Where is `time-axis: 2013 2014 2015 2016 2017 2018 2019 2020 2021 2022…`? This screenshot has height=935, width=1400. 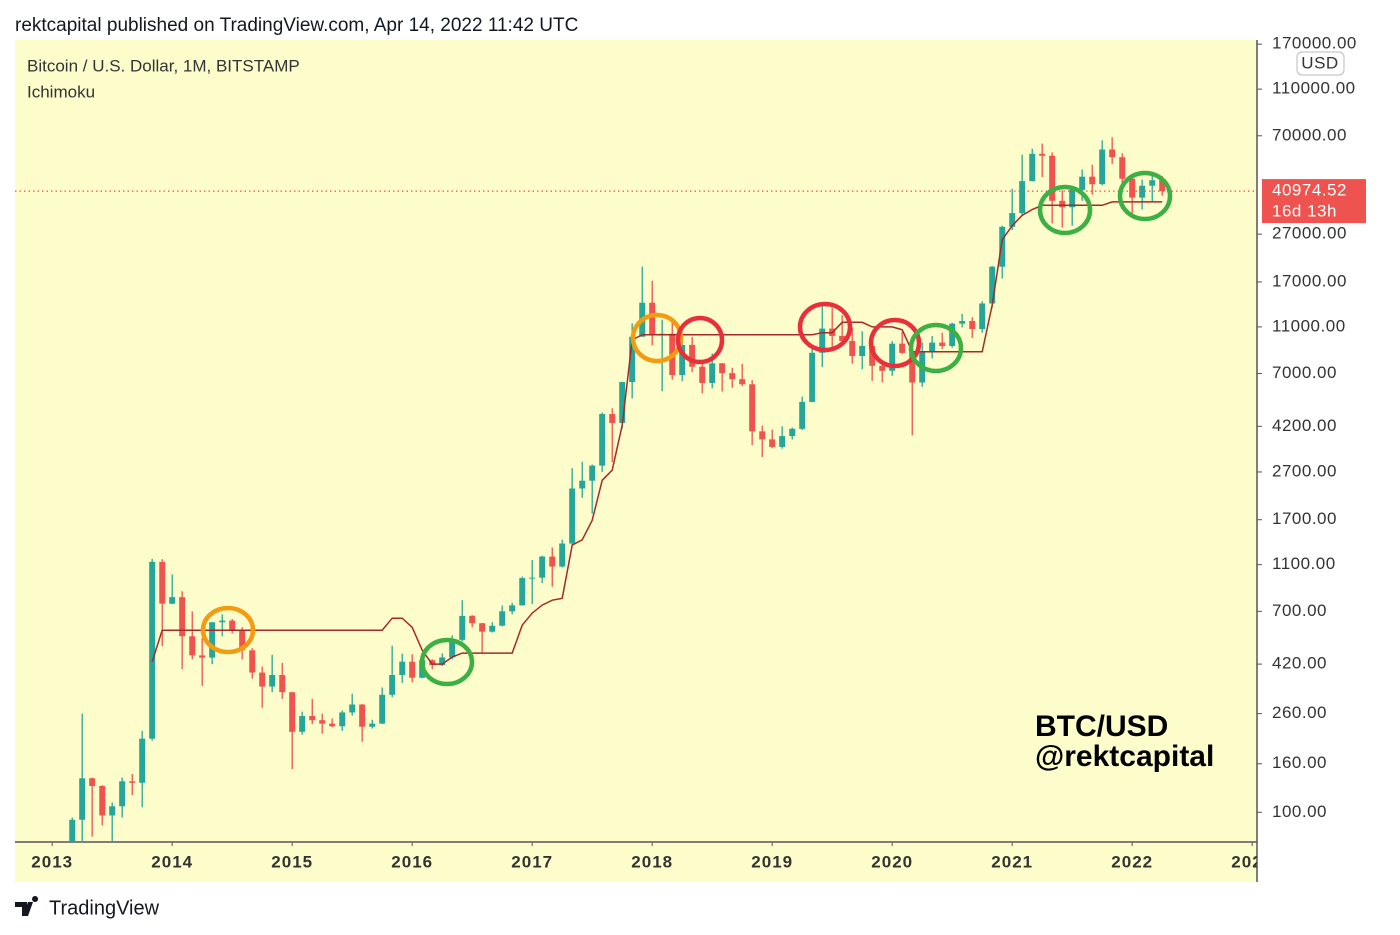
time-axis: 2013 2014 2015 2016 2017 2018 2019 2020 2021 2022… is located at coordinates (652, 856).